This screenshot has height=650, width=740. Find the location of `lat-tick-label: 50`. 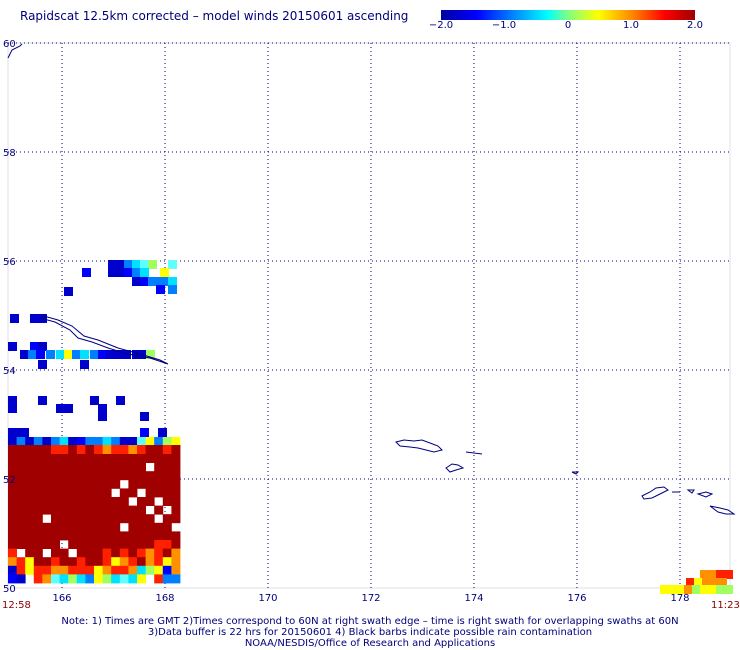

lat-tick-label: 50 is located at coordinates (9, 589).